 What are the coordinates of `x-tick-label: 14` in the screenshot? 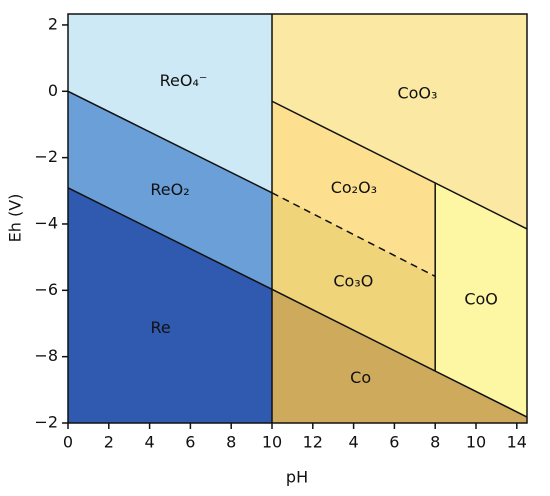 It's located at (517, 442).